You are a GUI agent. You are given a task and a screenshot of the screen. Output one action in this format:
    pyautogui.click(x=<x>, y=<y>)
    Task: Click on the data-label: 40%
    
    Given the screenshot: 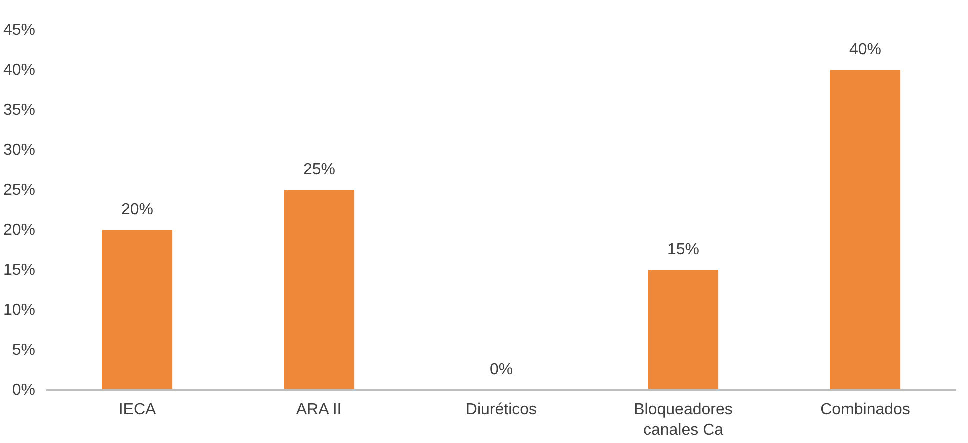 What is the action you would take?
    pyautogui.click(x=865, y=50)
    